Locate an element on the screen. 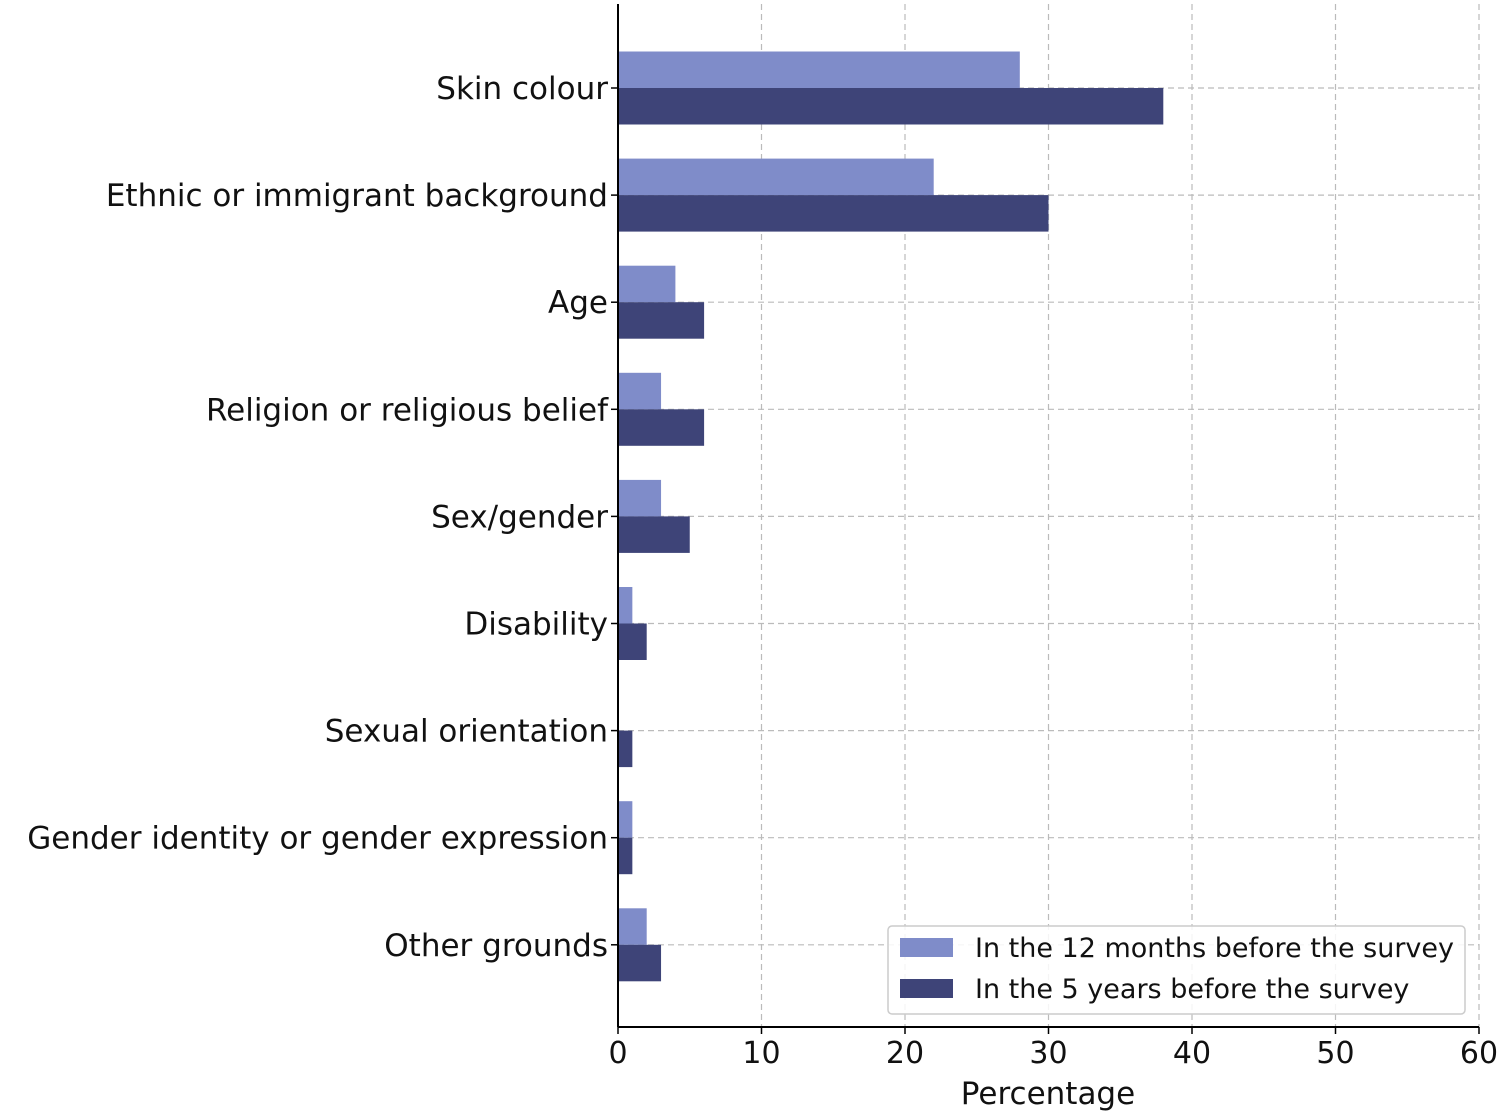 The height and width of the screenshot is (1112, 1500). bar-disability-12-months is located at coordinates (625, 605).